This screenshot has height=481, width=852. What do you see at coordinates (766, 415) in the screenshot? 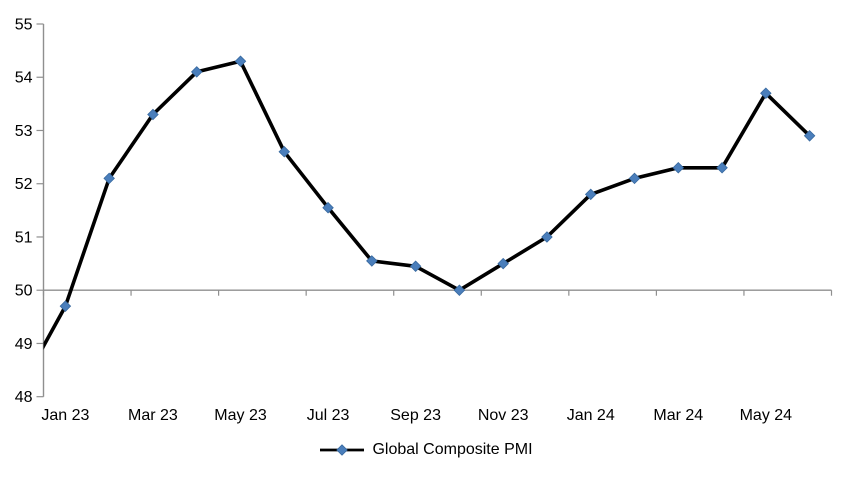
I see `x-axis-tick-label: May 24` at bounding box center [766, 415].